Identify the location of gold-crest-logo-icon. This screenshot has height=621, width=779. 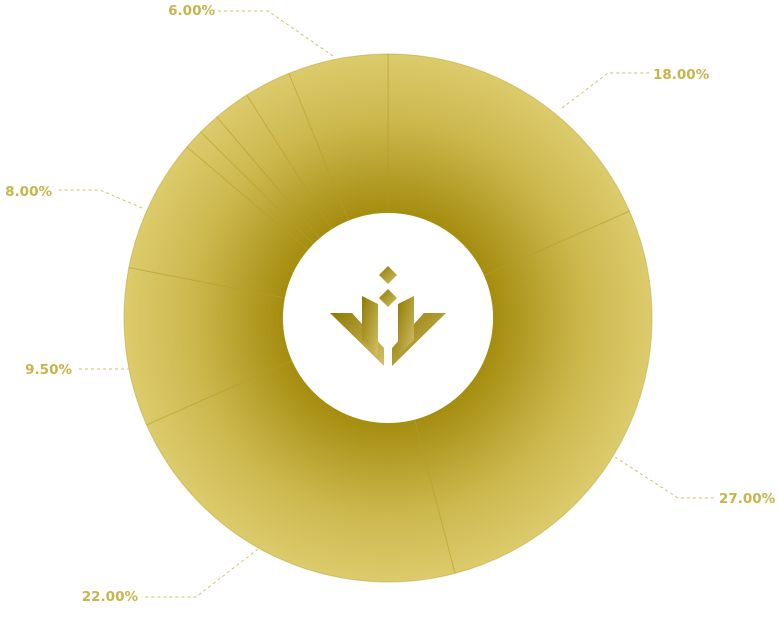
(388, 316).